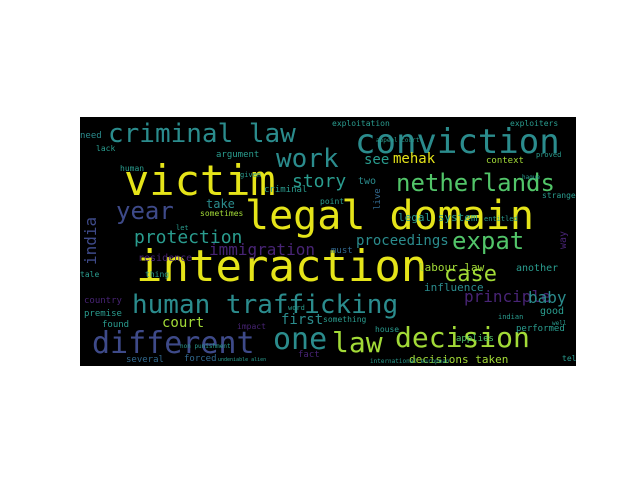 The image size is (640, 480). What do you see at coordinates (410, 361) in the screenshot?
I see `word-international-european: international european` at bounding box center [410, 361].